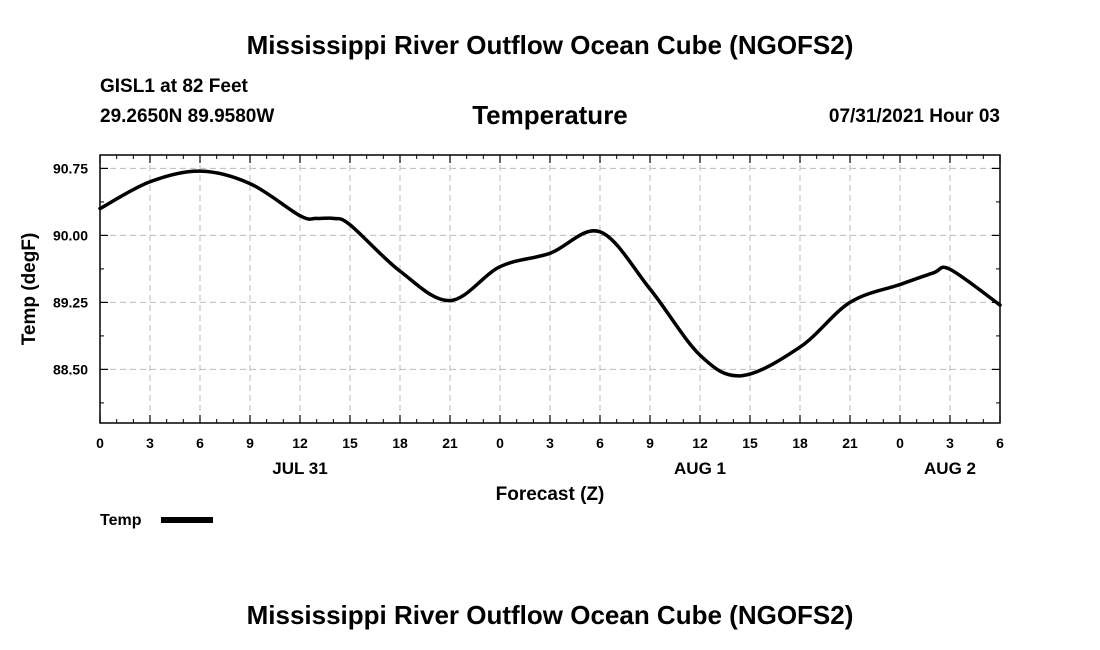  What do you see at coordinates (70, 302) in the screenshot?
I see `y-tick-label: 89.25` at bounding box center [70, 302].